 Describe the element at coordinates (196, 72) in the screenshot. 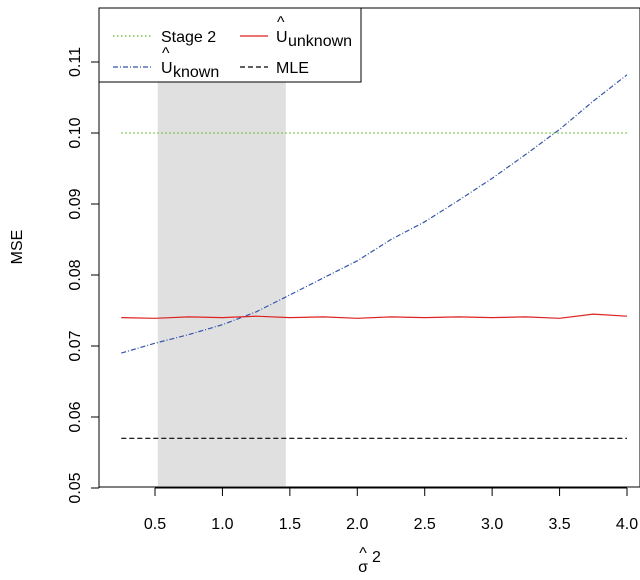

I see `legend-known-sub: known` at that location.